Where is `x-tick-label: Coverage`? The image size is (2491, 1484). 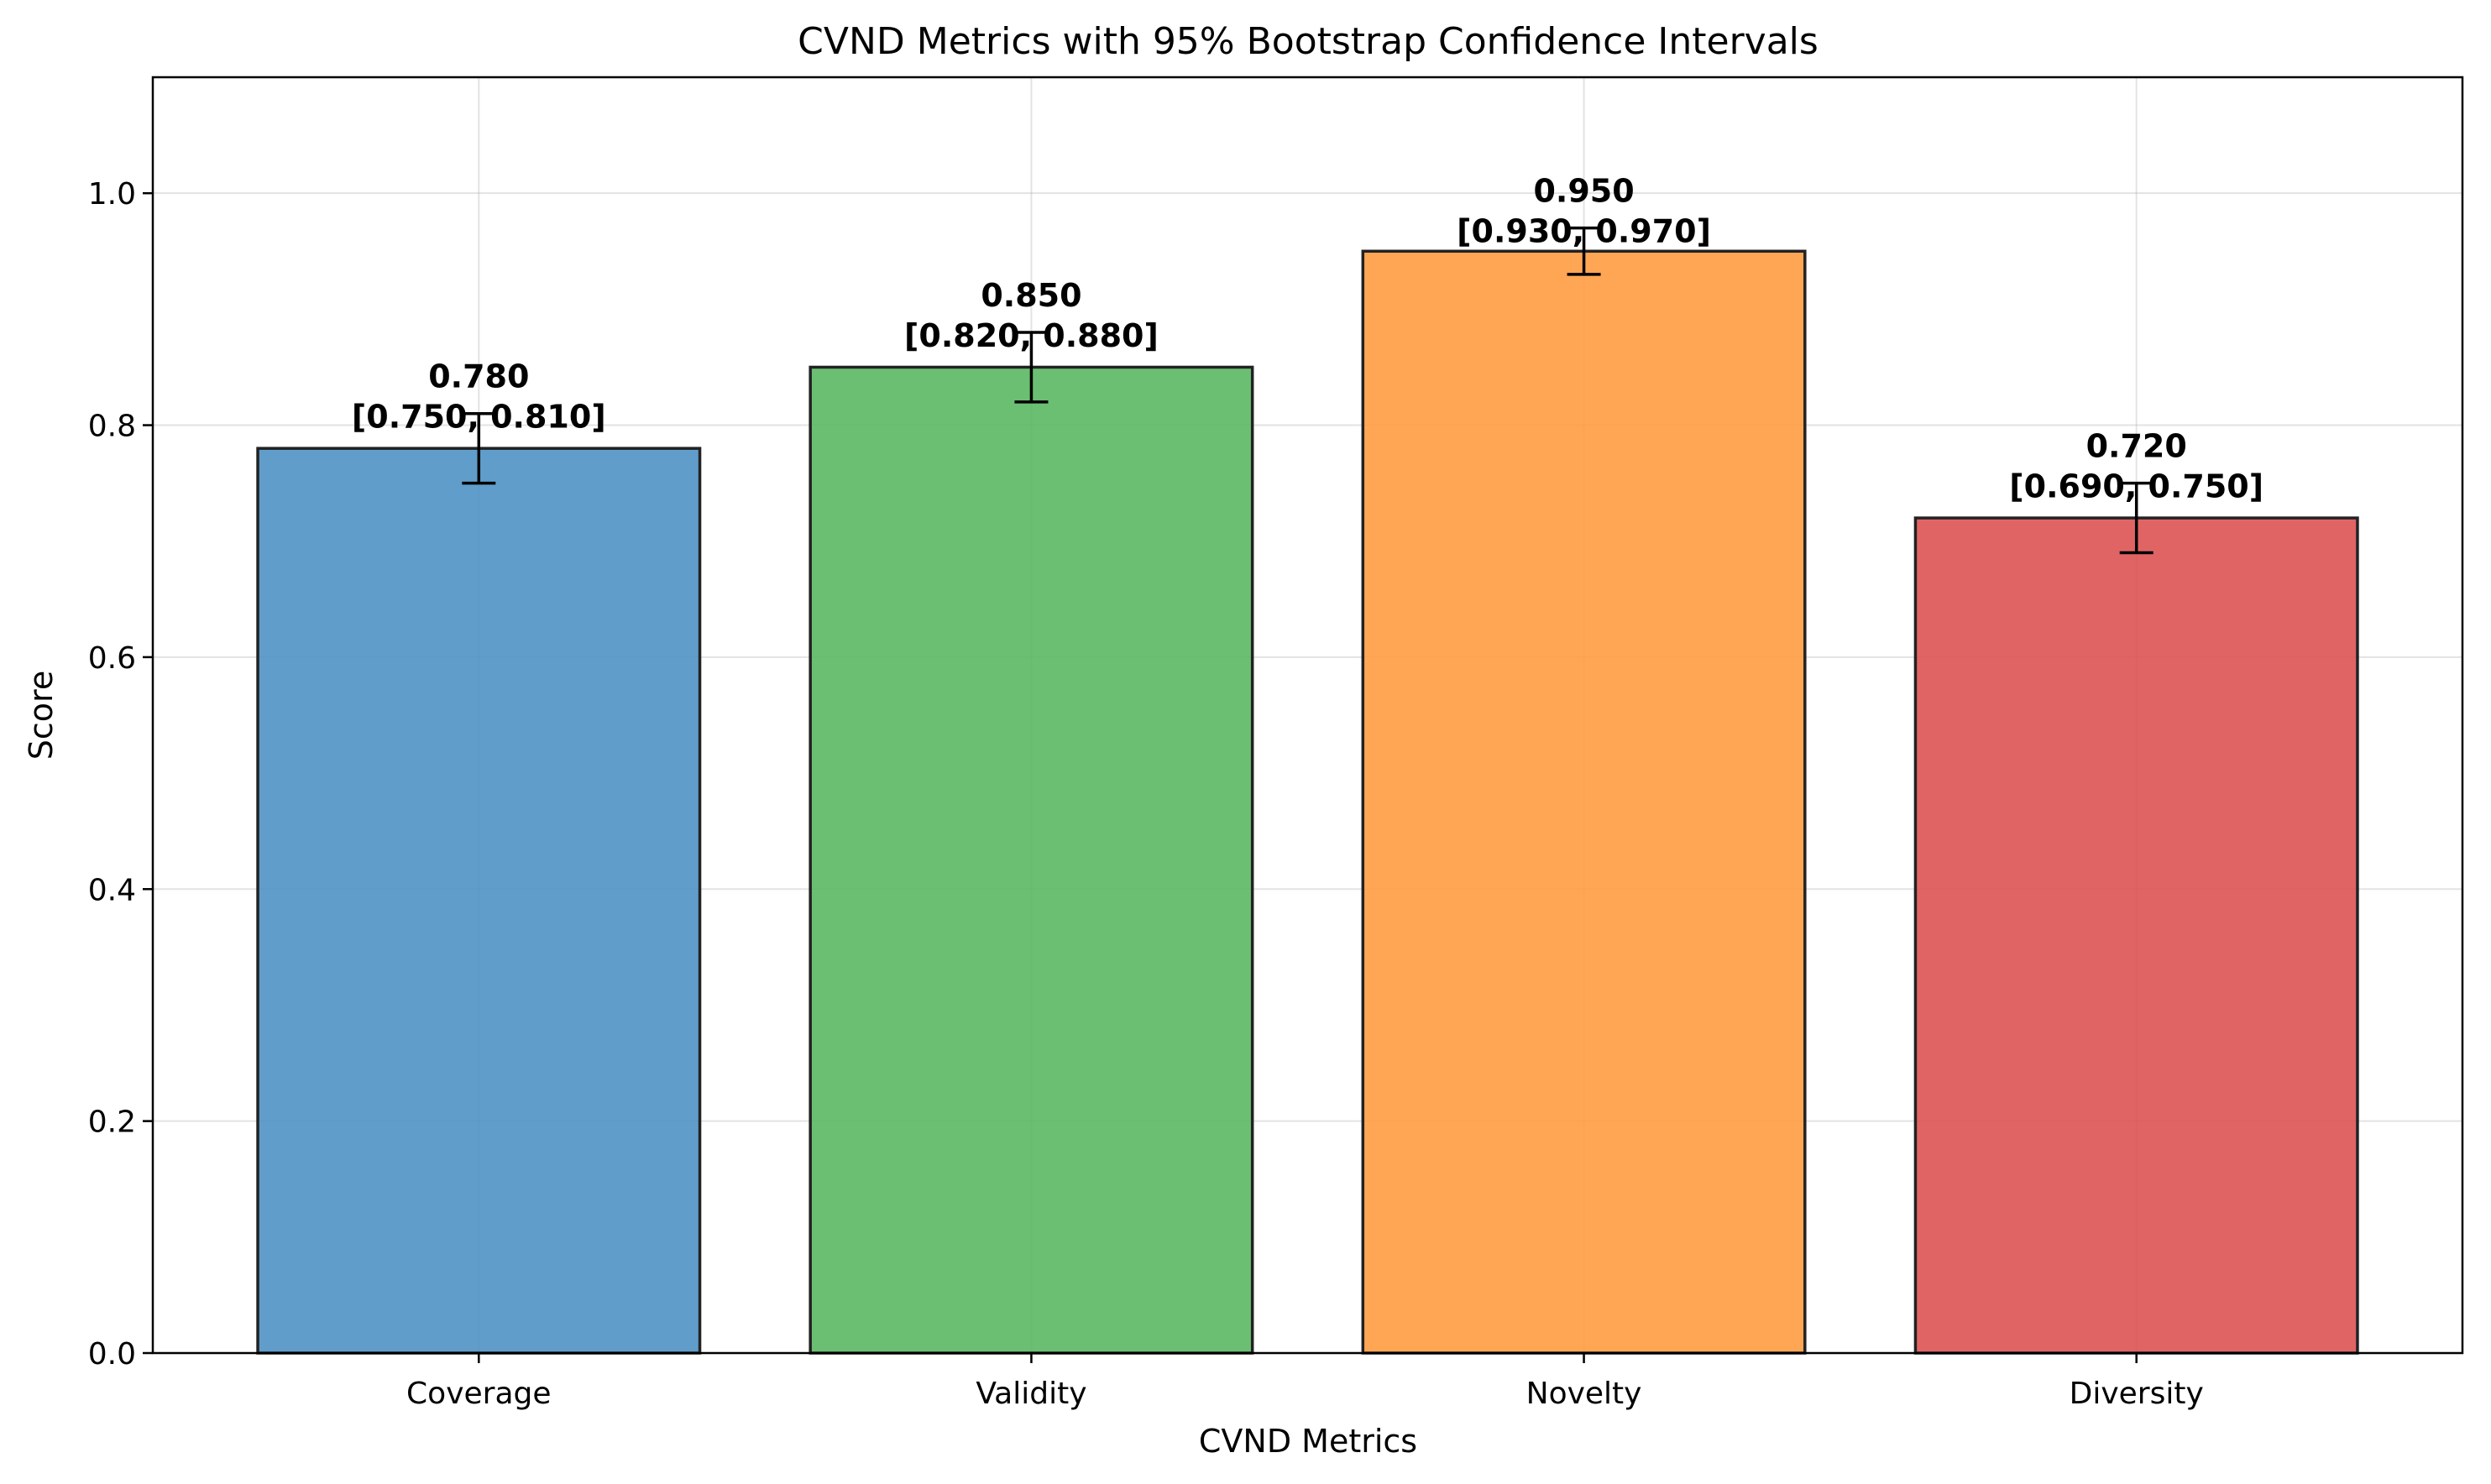 x-tick-label: Coverage is located at coordinates (478, 1394).